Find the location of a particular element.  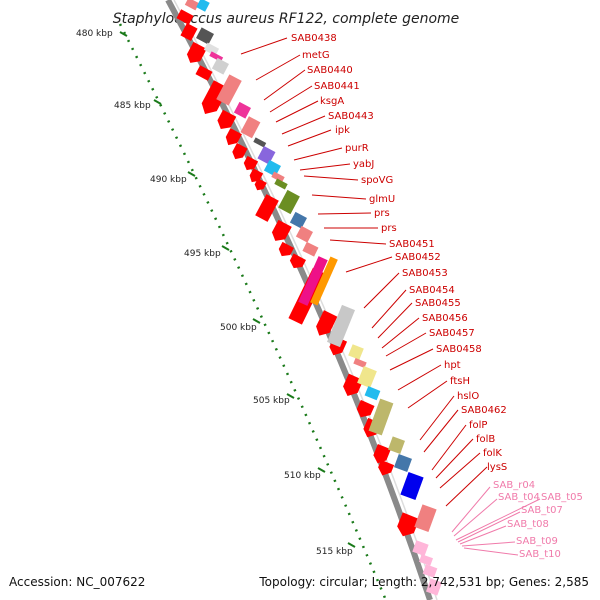

gene-label: purR is located at coordinates (357, 148).